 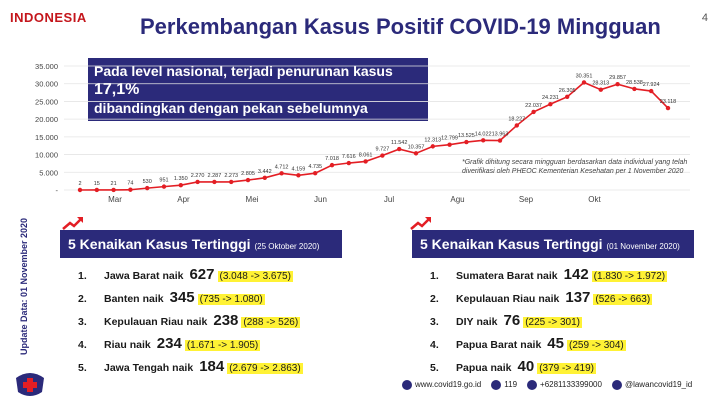 I want to click on x-month-label: Jul, so click(x=389, y=199).